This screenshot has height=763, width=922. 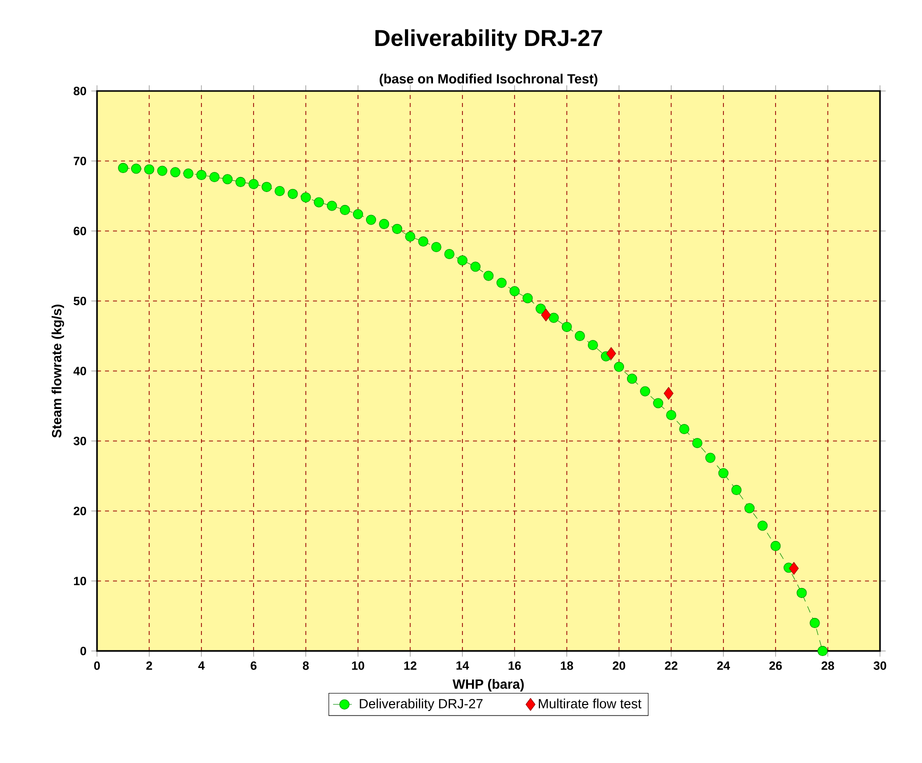 What do you see at coordinates (590, 703) in the screenshot?
I see `legend-label: Multirate flow test` at bounding box center [590, 703].